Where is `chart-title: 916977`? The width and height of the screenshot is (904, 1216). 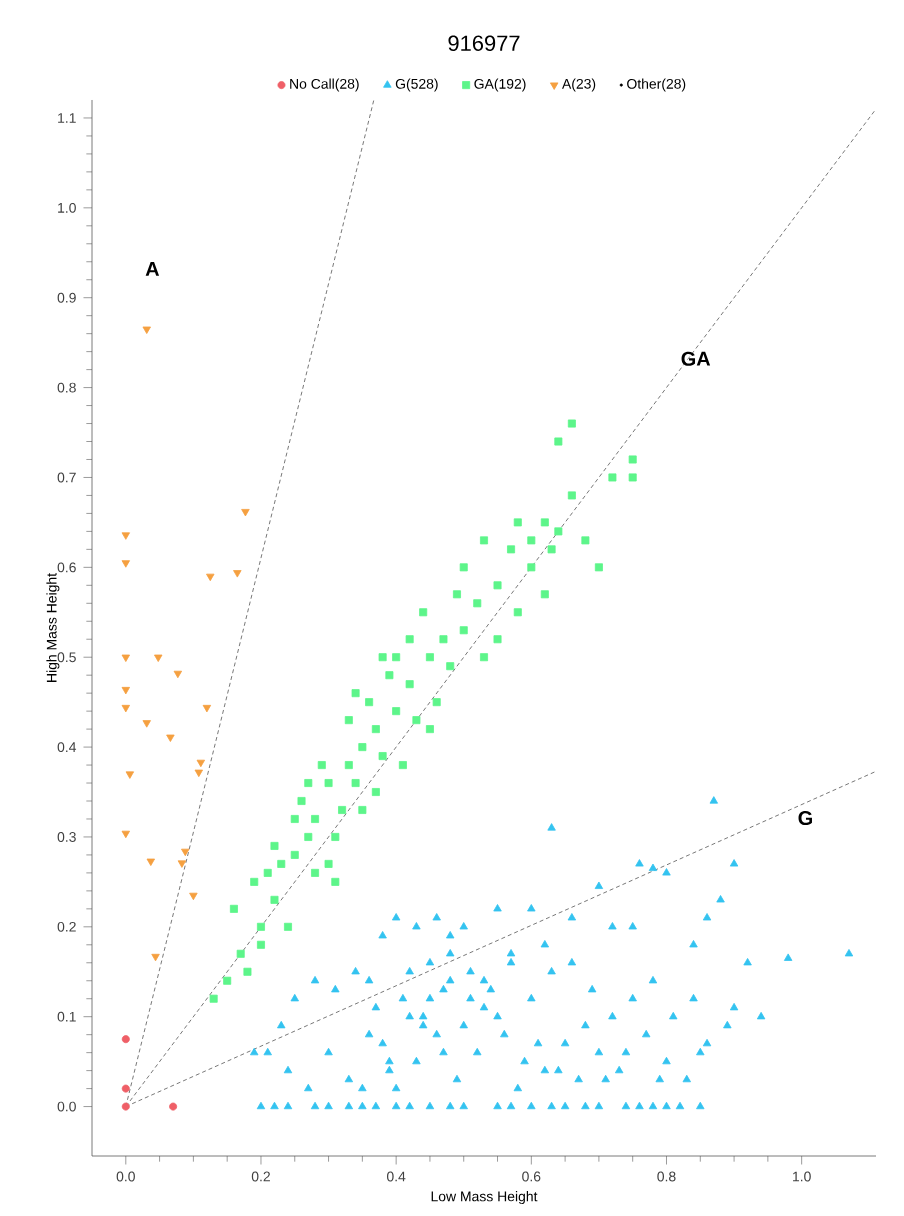 chart-title: 916977 is located at coordinates (484, 43).